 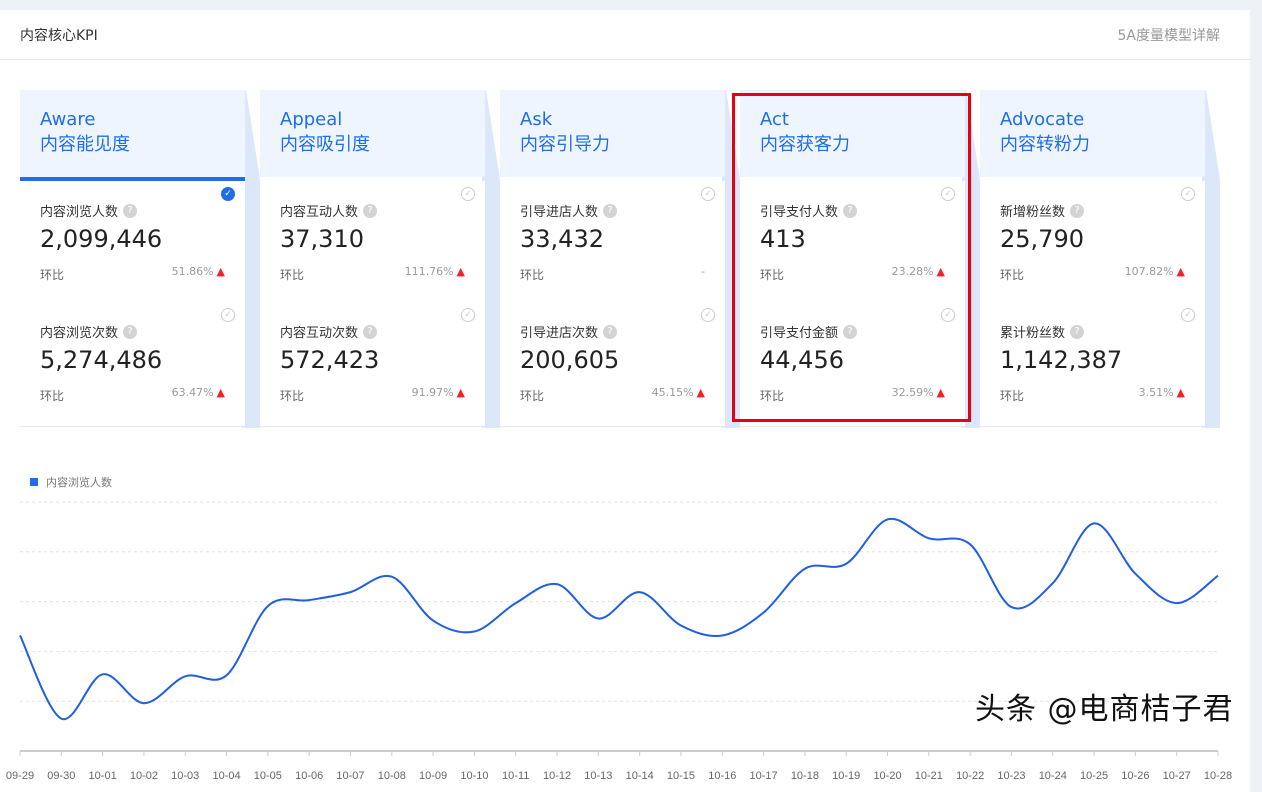 I want to click on metric-label-wrap: 内容互动人数?, so click(x=329, y=210).